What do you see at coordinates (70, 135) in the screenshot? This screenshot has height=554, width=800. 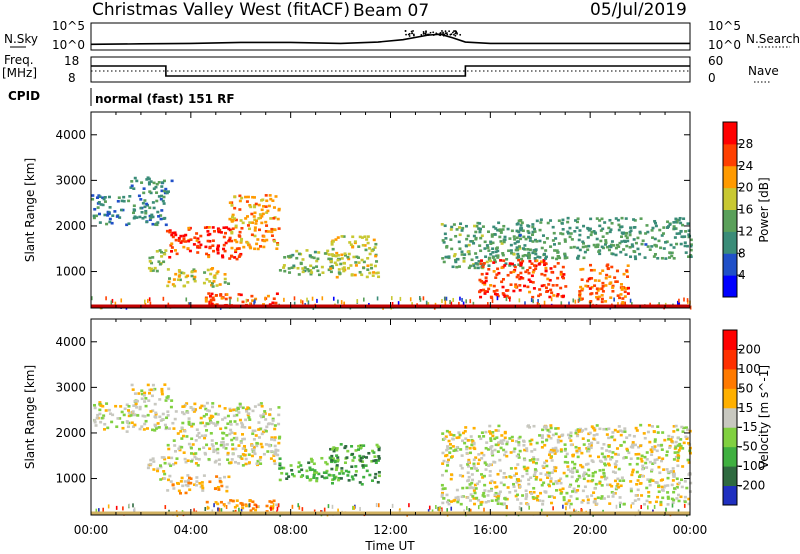 I see `y-tick-label: 4000` at bounding box center [70, 135].